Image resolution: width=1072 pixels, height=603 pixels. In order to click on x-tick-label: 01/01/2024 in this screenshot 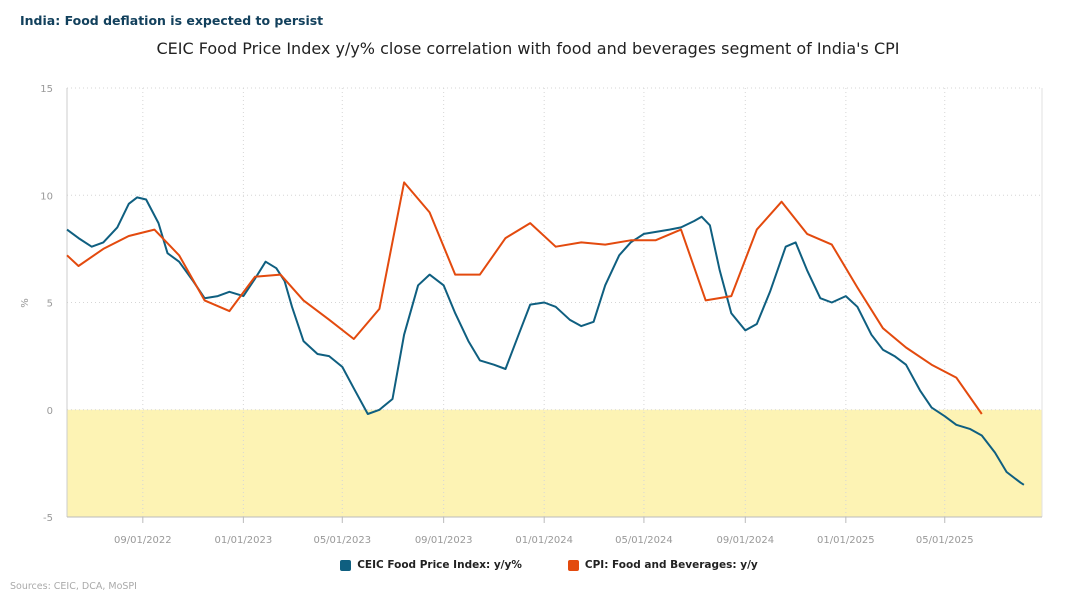, I will do `click(544, 540)`.